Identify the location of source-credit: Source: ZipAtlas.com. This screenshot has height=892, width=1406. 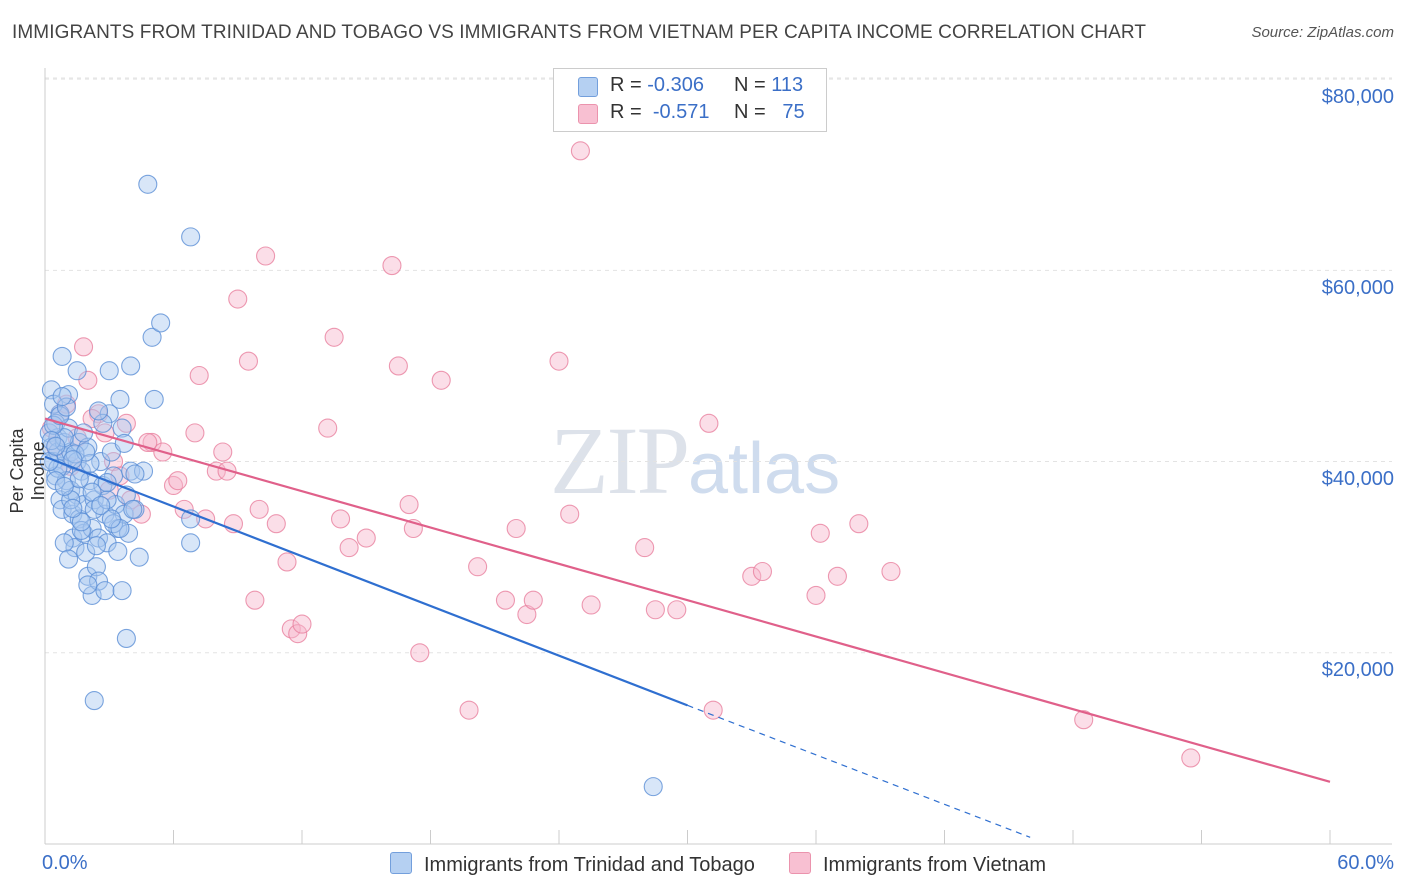
(1322, 32).